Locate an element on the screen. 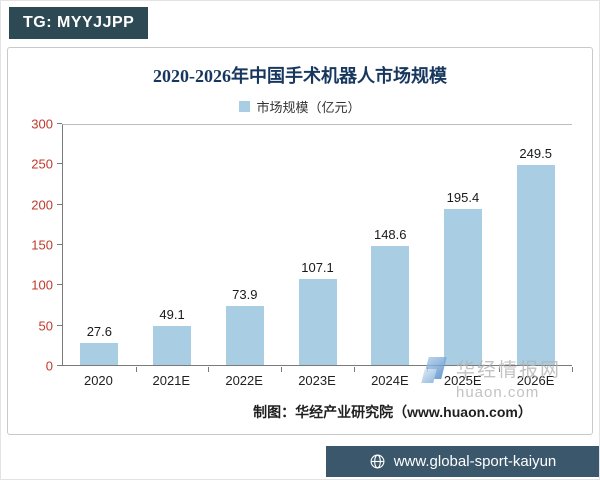 This screenshot has height=480, width=600. y-tick-label: 100 is located at coordinates (42, 285).